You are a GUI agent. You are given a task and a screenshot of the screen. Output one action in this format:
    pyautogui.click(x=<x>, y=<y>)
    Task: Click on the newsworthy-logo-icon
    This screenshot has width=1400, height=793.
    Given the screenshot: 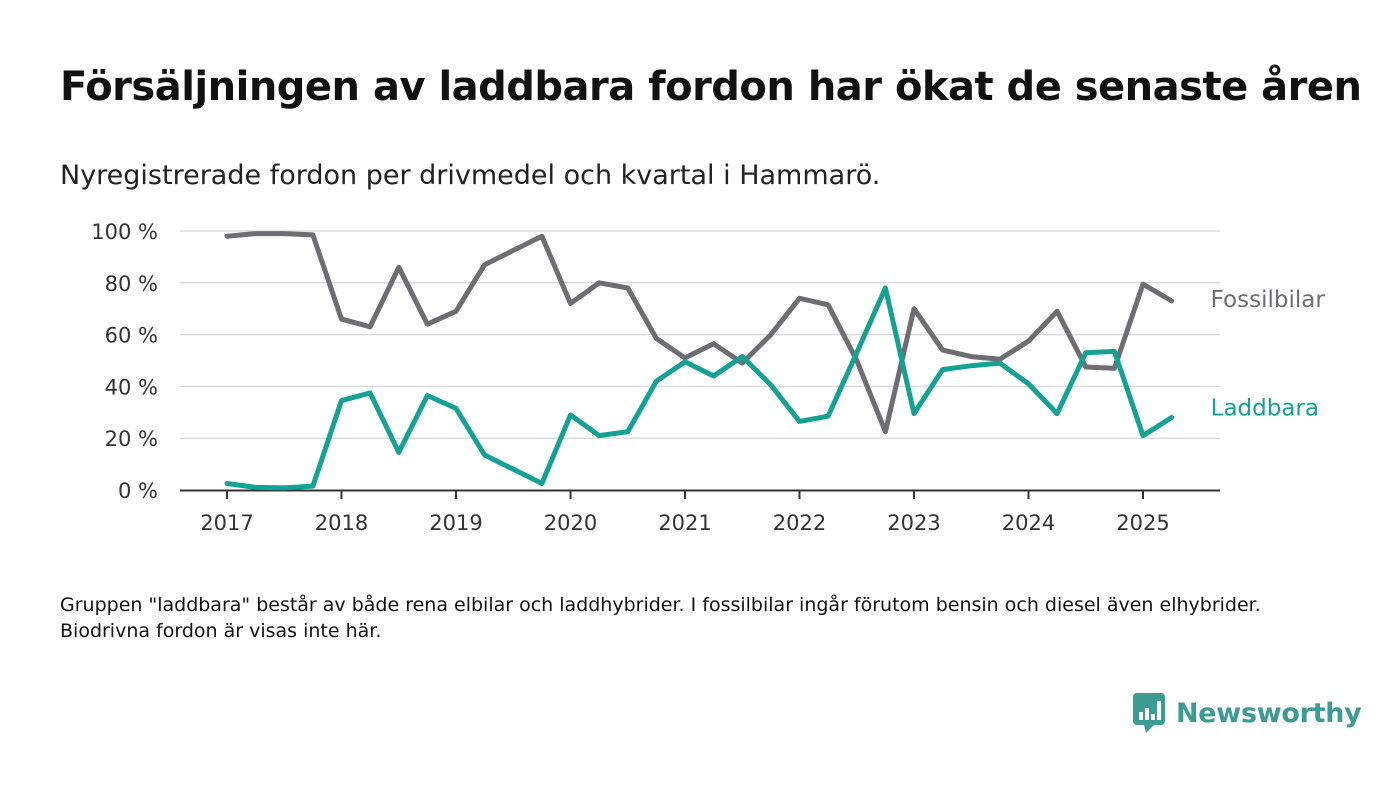 What is the action you would take?
    pyautogui.click(x=1149, y=713)
    